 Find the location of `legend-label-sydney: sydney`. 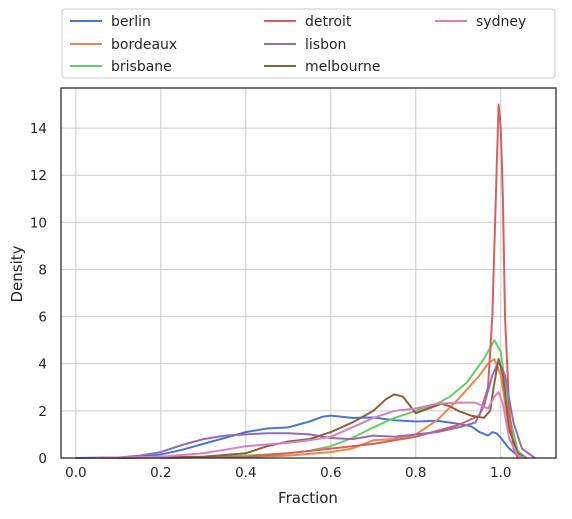

legend-label-sydney: sydney is located at coordinates (501, 22).